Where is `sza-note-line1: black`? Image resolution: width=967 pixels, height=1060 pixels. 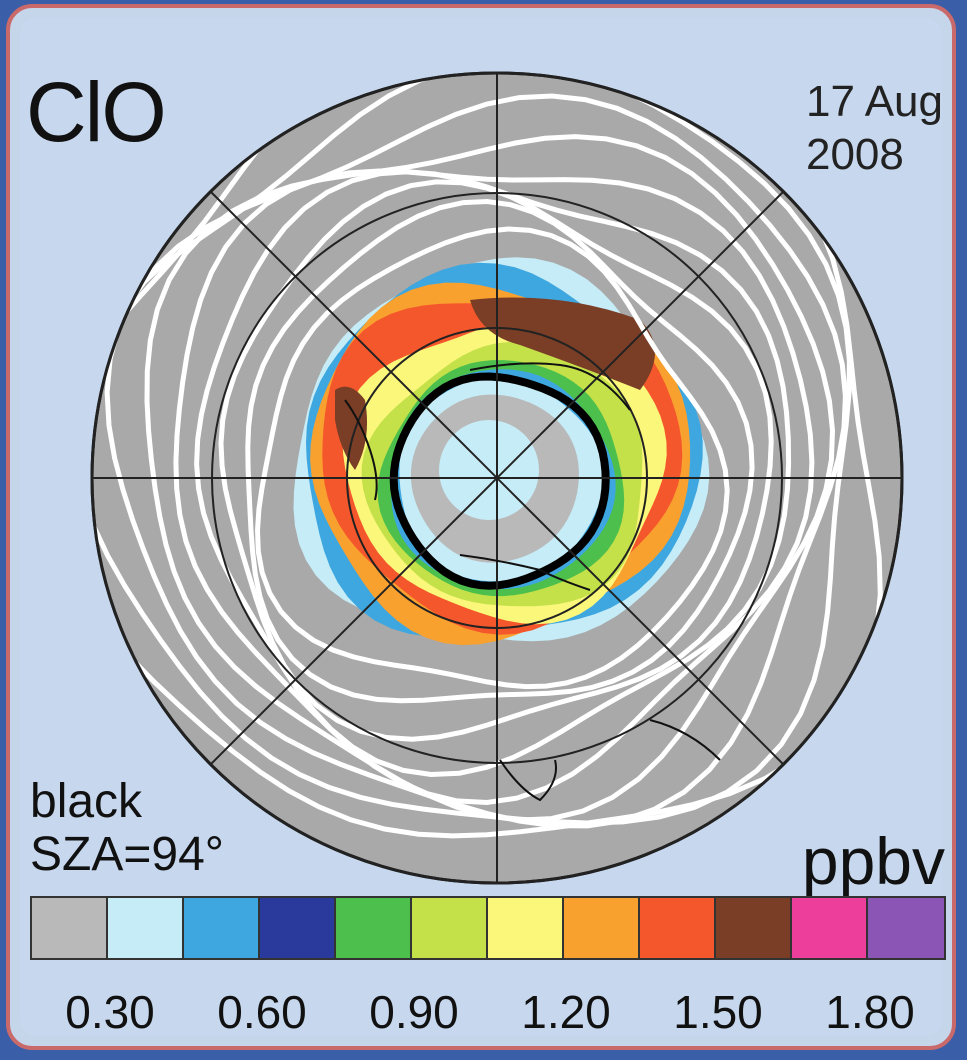
sza-note-line1: black is located at coordinates (86, 801).